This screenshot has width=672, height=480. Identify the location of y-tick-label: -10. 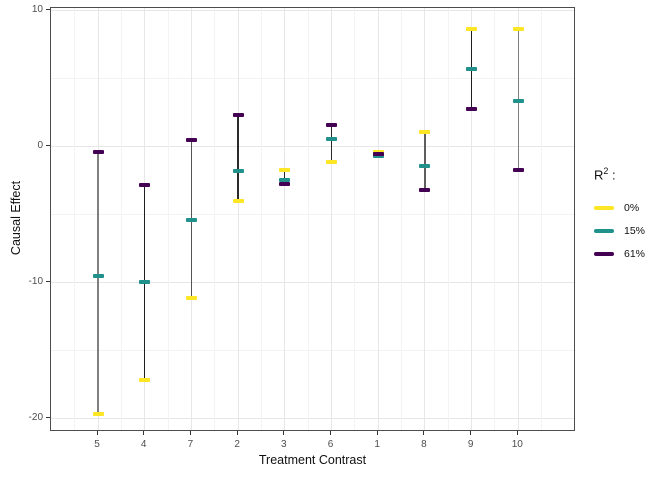
(35, 281).